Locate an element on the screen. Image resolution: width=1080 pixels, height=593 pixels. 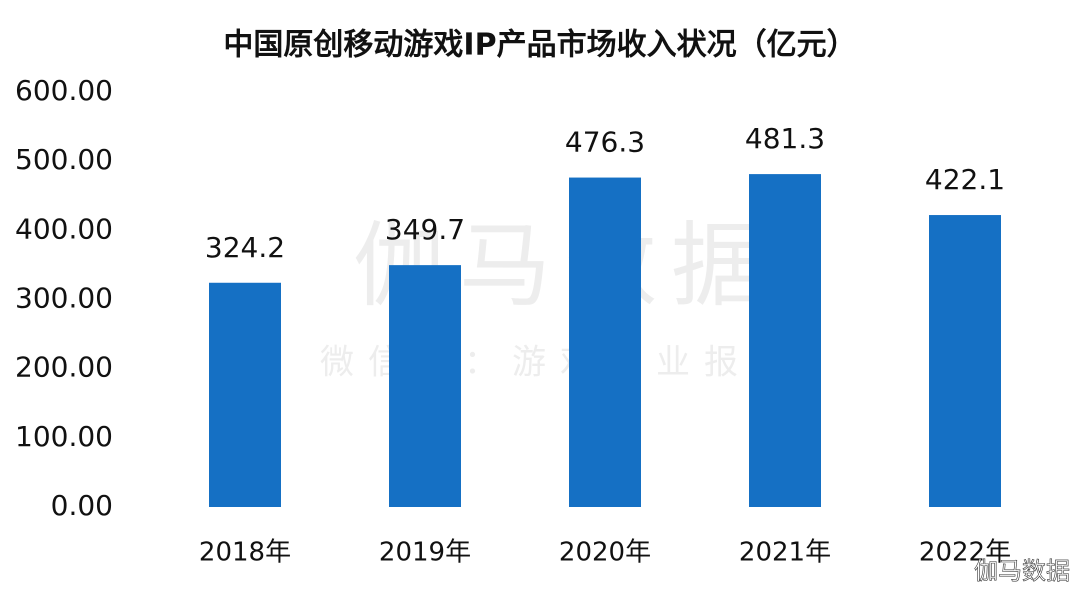
y-tick-label: 0.00 is located at coordinates (82, 505).